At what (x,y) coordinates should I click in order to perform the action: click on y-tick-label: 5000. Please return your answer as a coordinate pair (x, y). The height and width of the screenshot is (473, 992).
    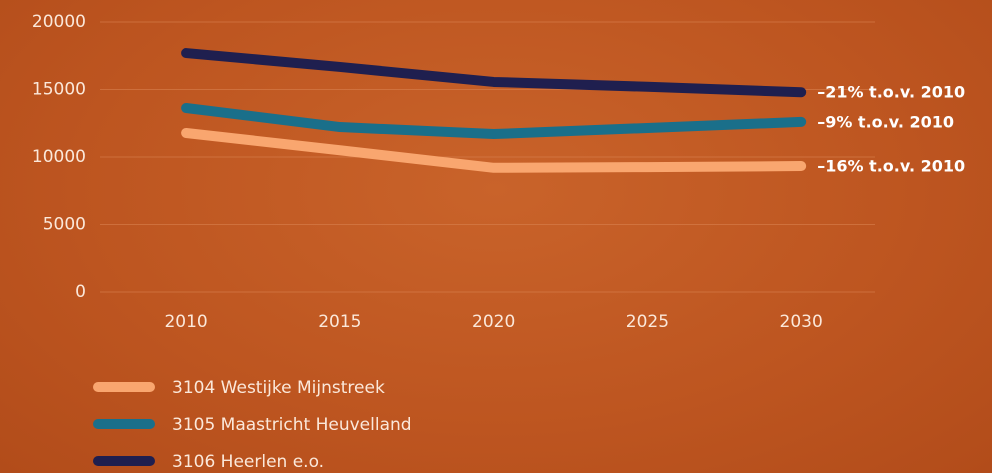
    Looking at the image, I should click on (64, 225).